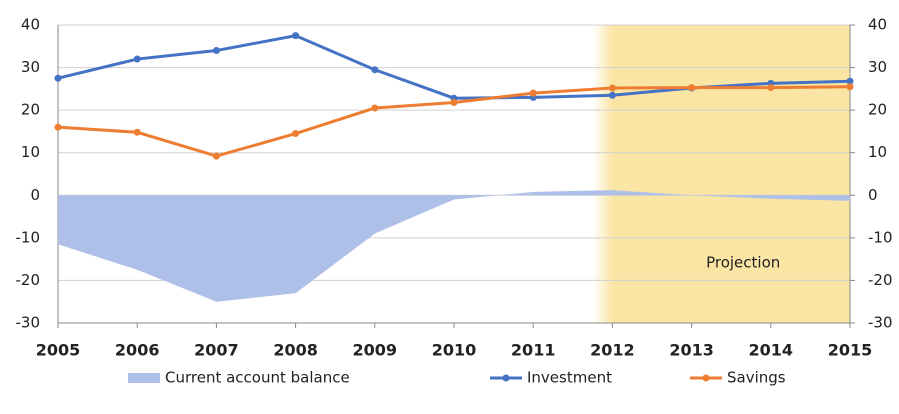 The width and height of the screenshot is (899, 414). Describe the element at coordinates (877, 152) in the screenshot. I see `y2-tick-label: 10` at that location.